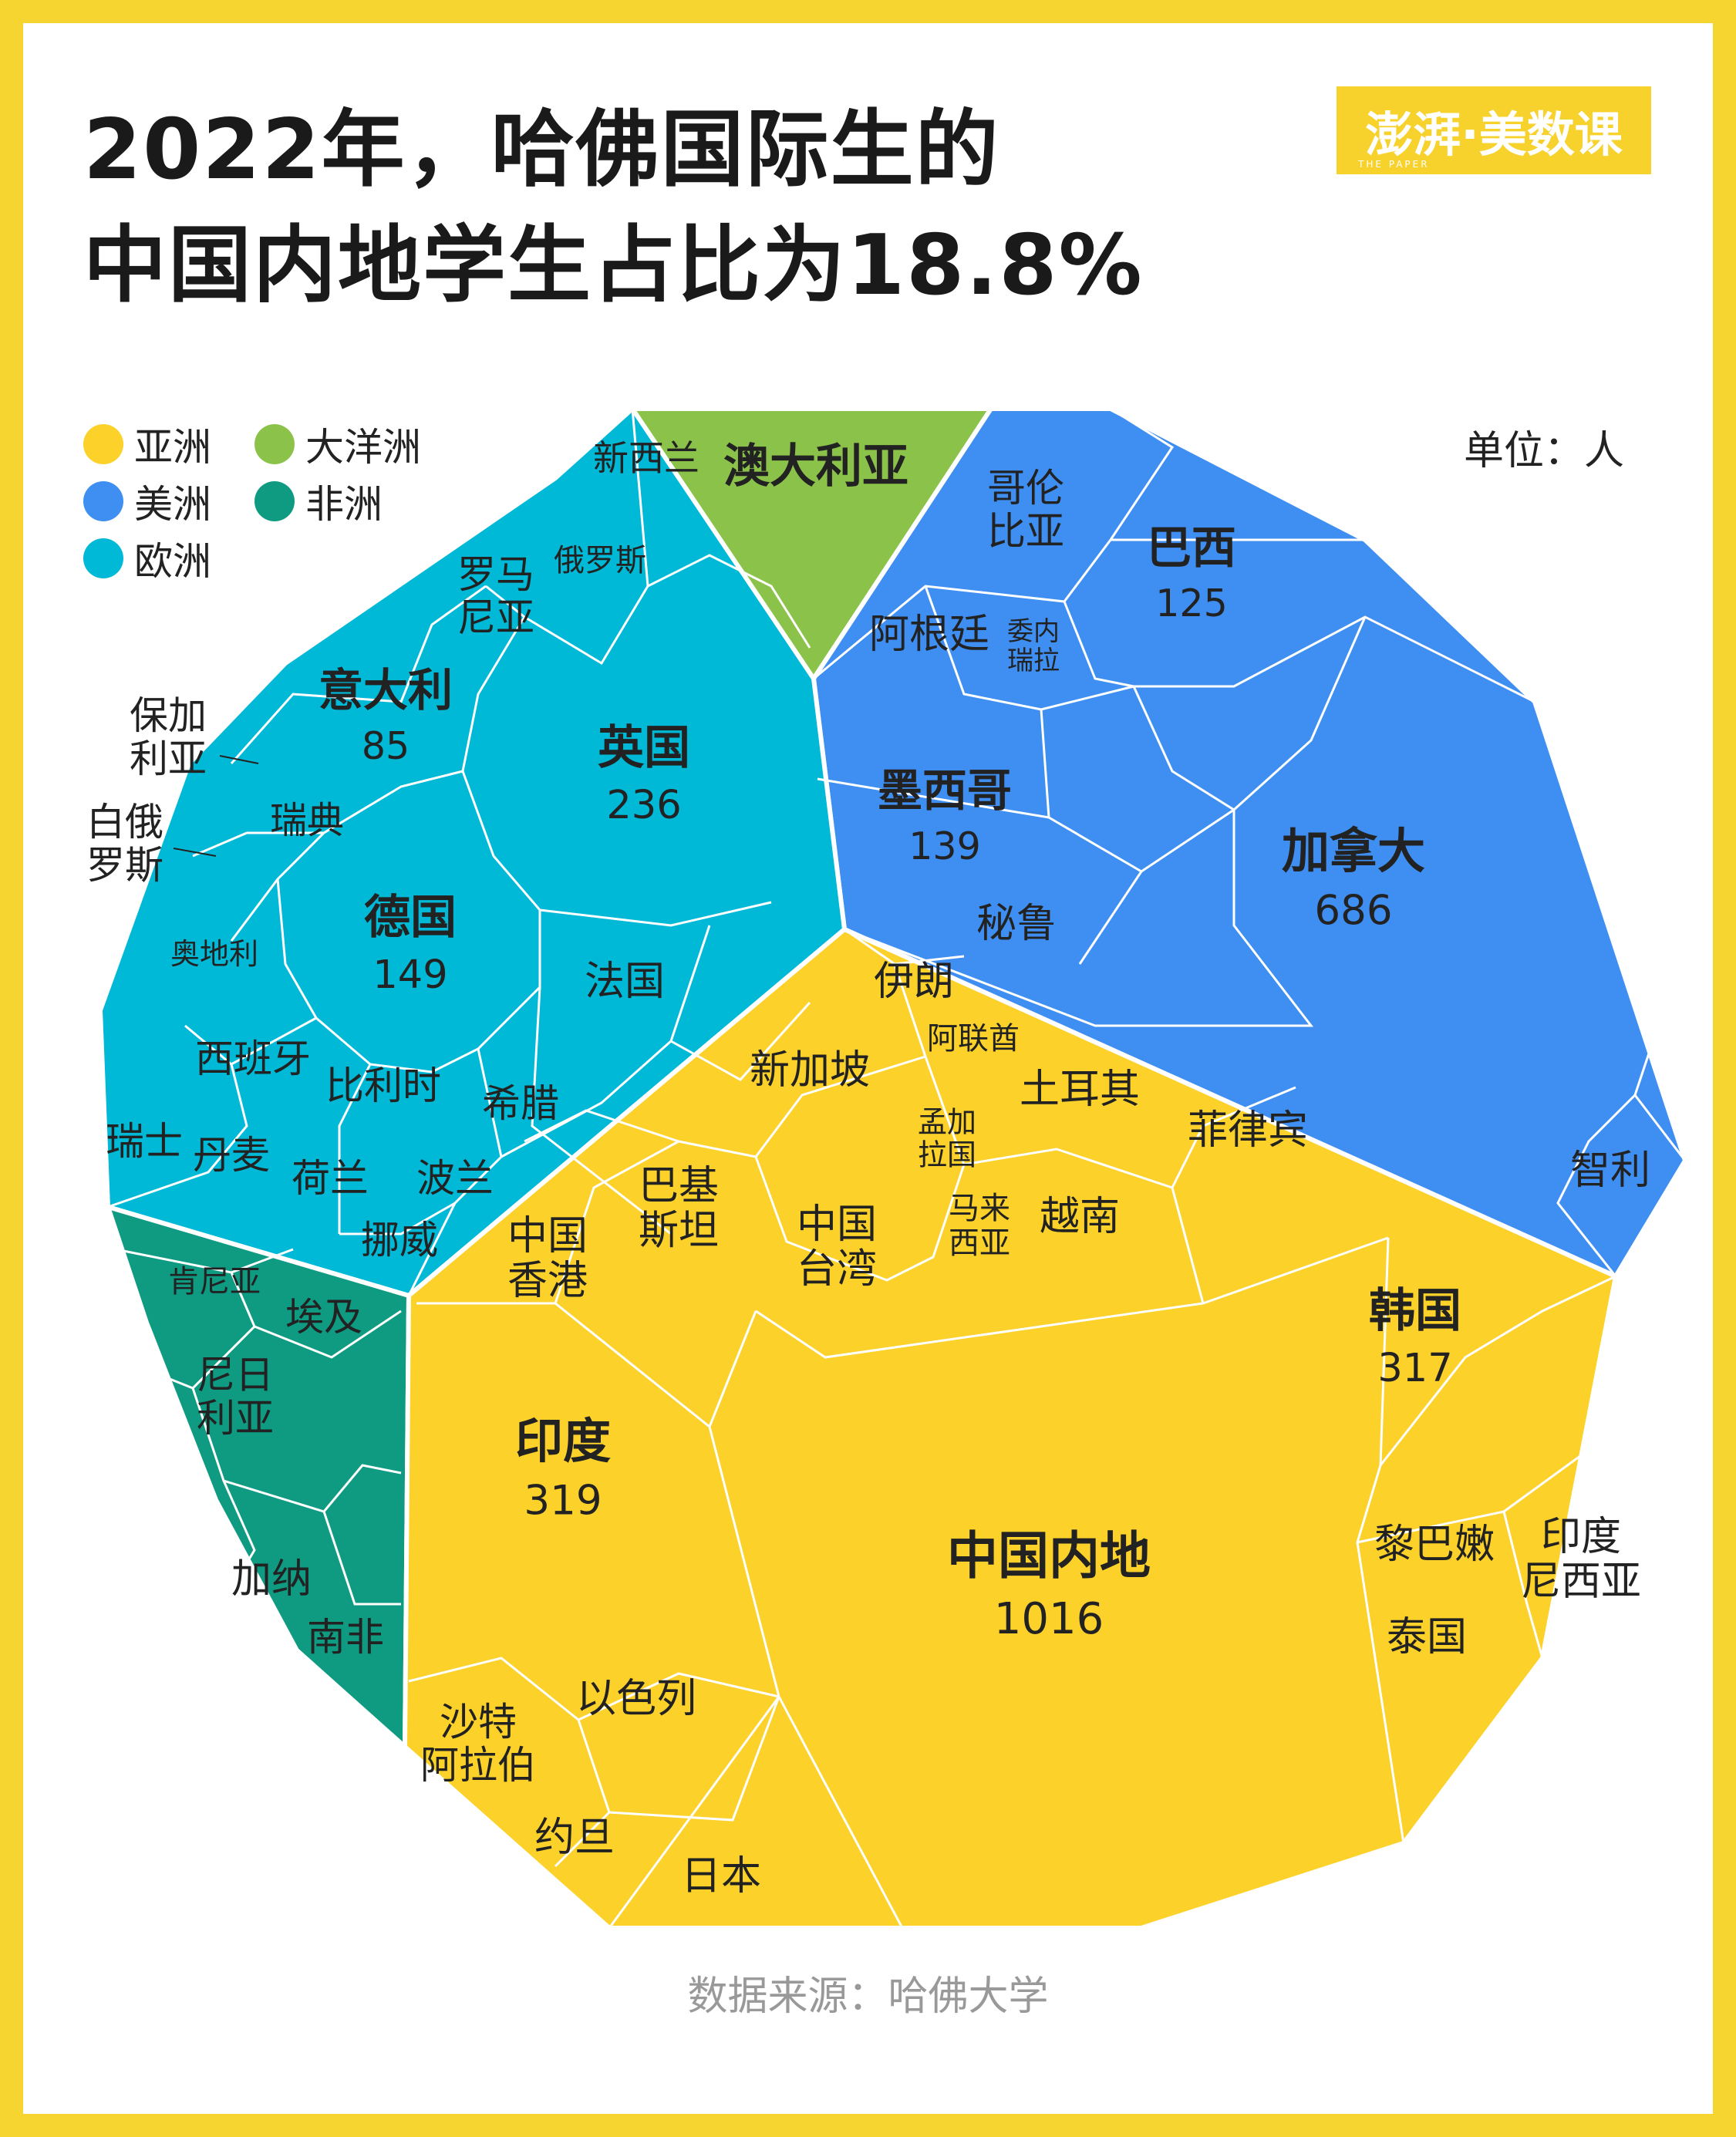  I want to click on country-label: 越南, so click(1080, 1217).